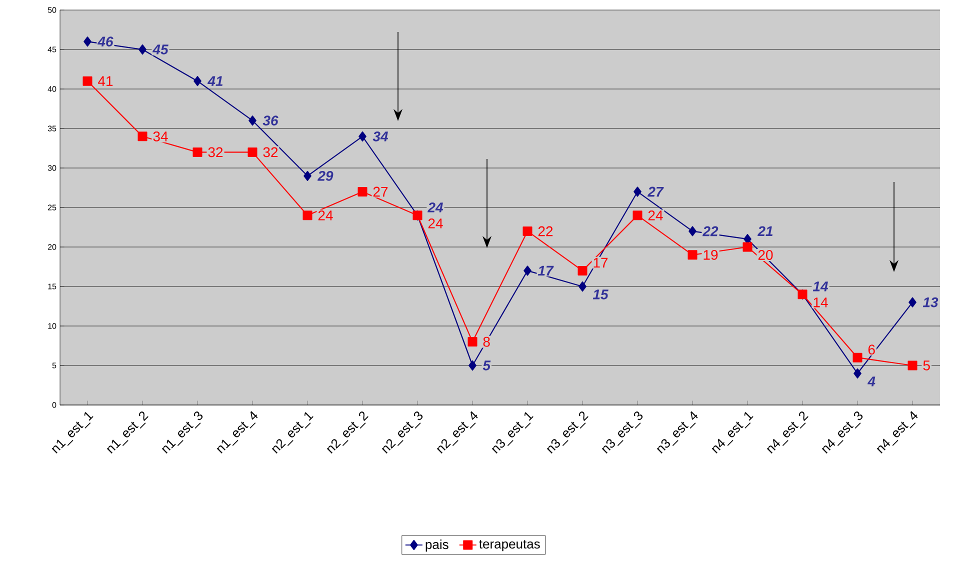  Describe the element at coordinates (52, 287) in the screenshot. I see `y-tick-label: 15` at that location.